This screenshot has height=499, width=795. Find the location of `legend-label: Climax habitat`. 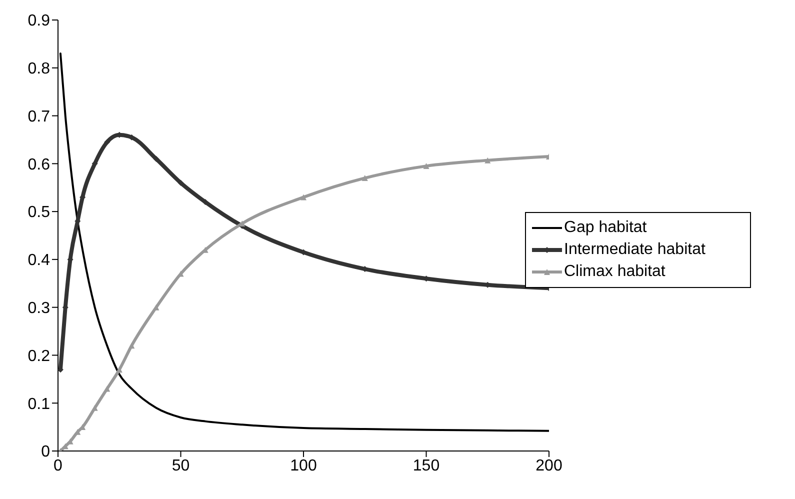

legend-label: Climax habitat is located at coordinates (615, 271).